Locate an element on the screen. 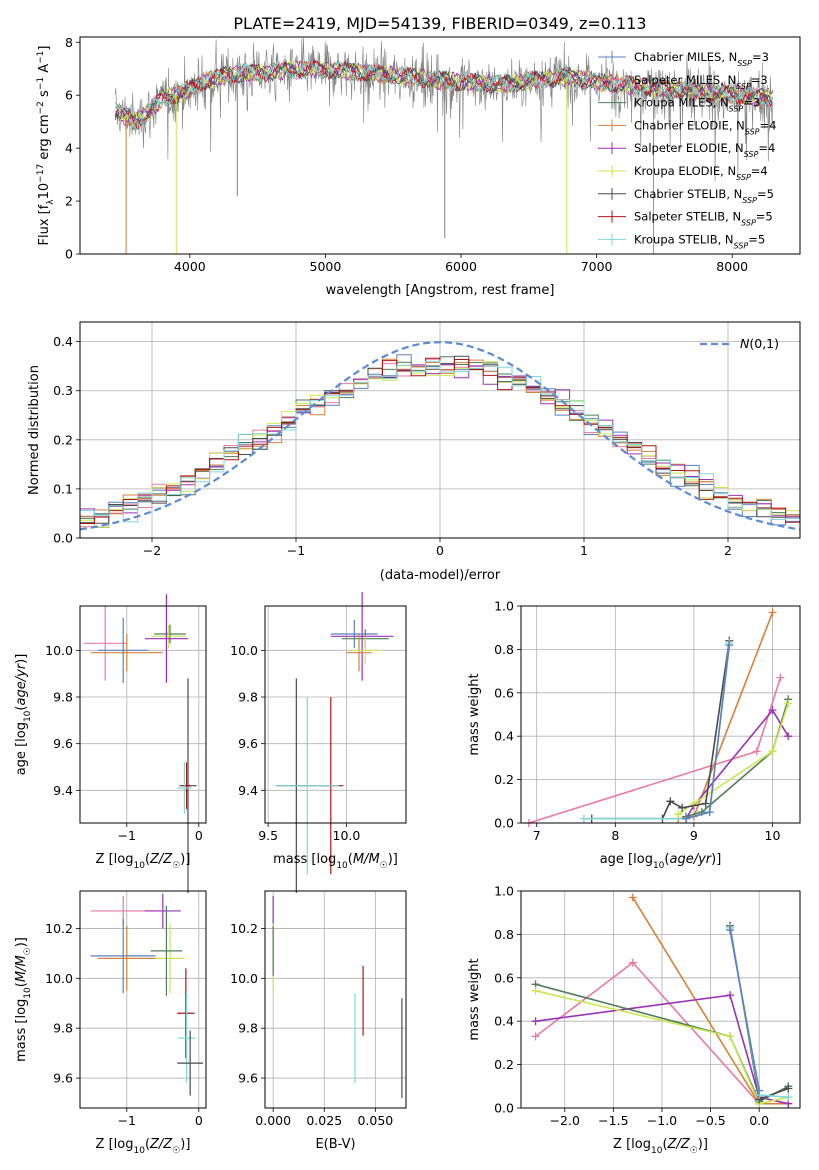 The height and width of the screenshot is (1170, 819). errorbar-SE is located at coordinates (166, 638).